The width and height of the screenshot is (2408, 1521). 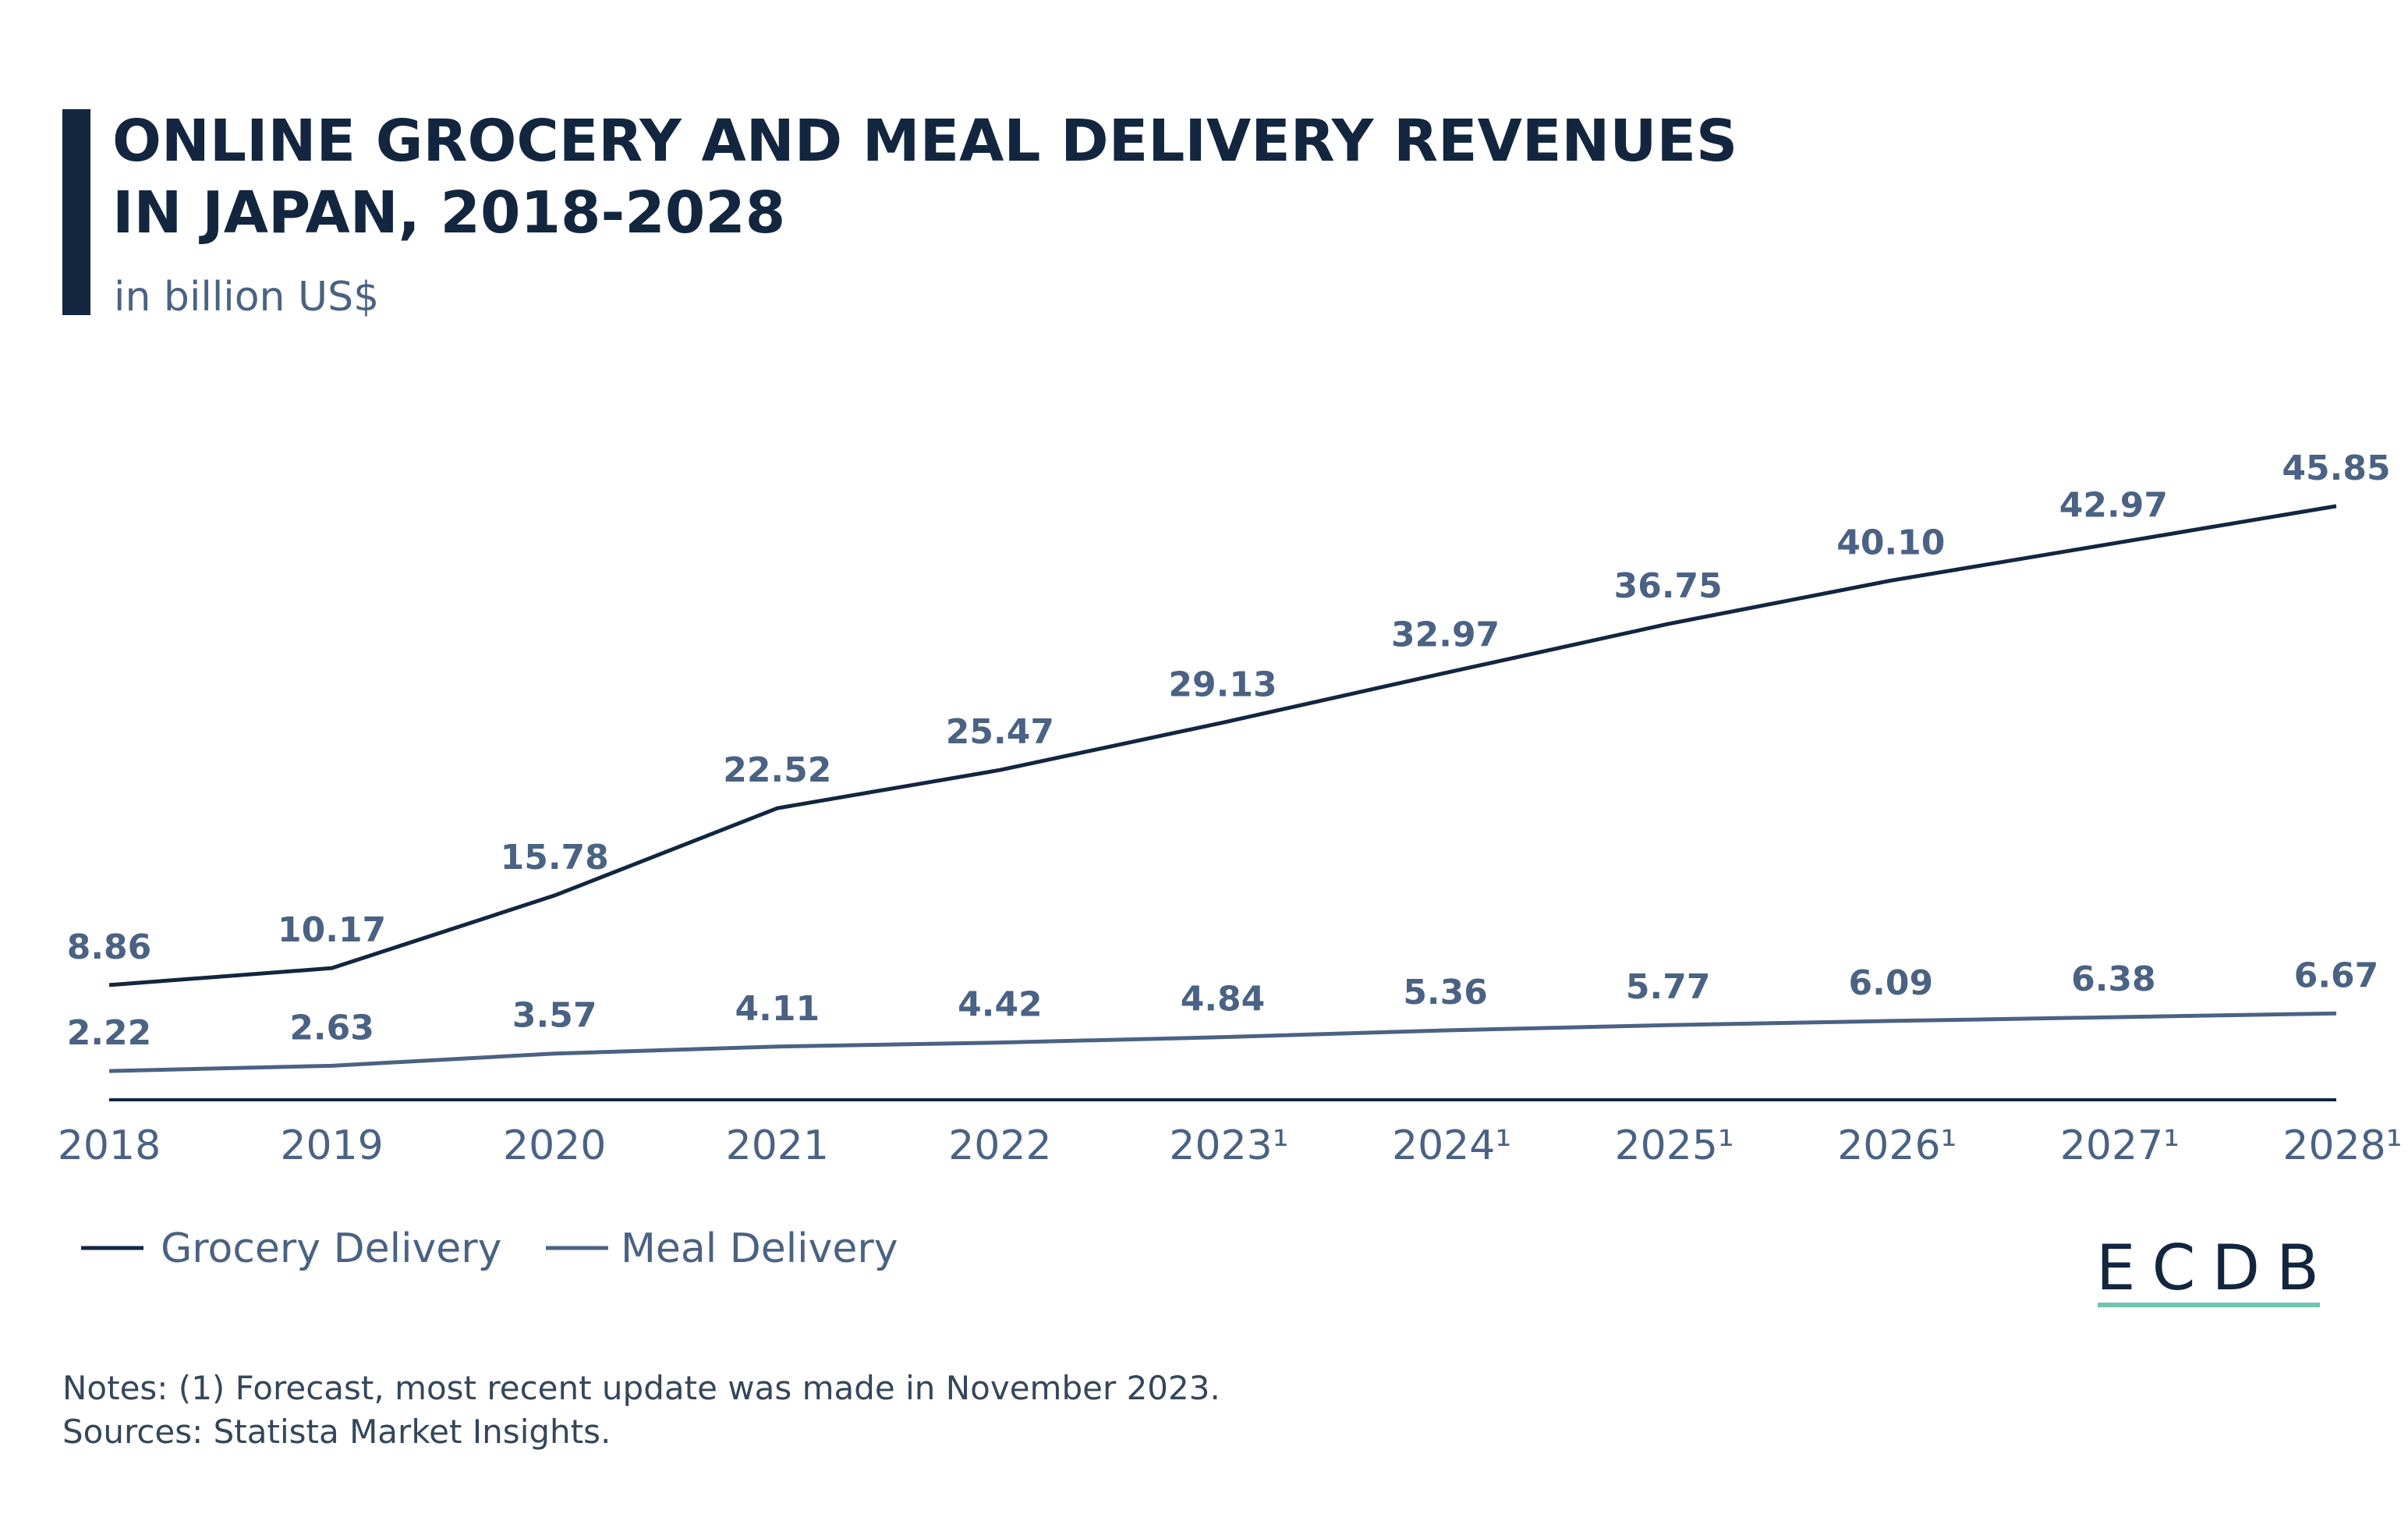 I want to click on sources-text: Sources: Statista Market Insights., so click(x=336, y=1432).